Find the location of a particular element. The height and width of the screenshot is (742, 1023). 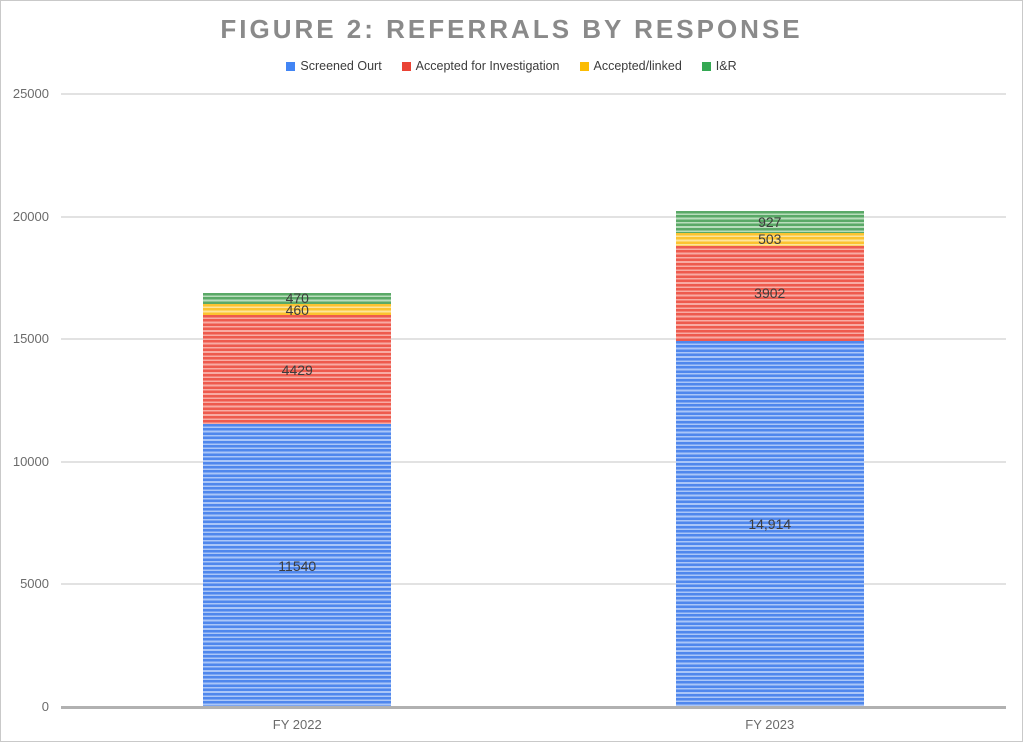

bar-value-label: 470 is located at coordinates (297, 298).